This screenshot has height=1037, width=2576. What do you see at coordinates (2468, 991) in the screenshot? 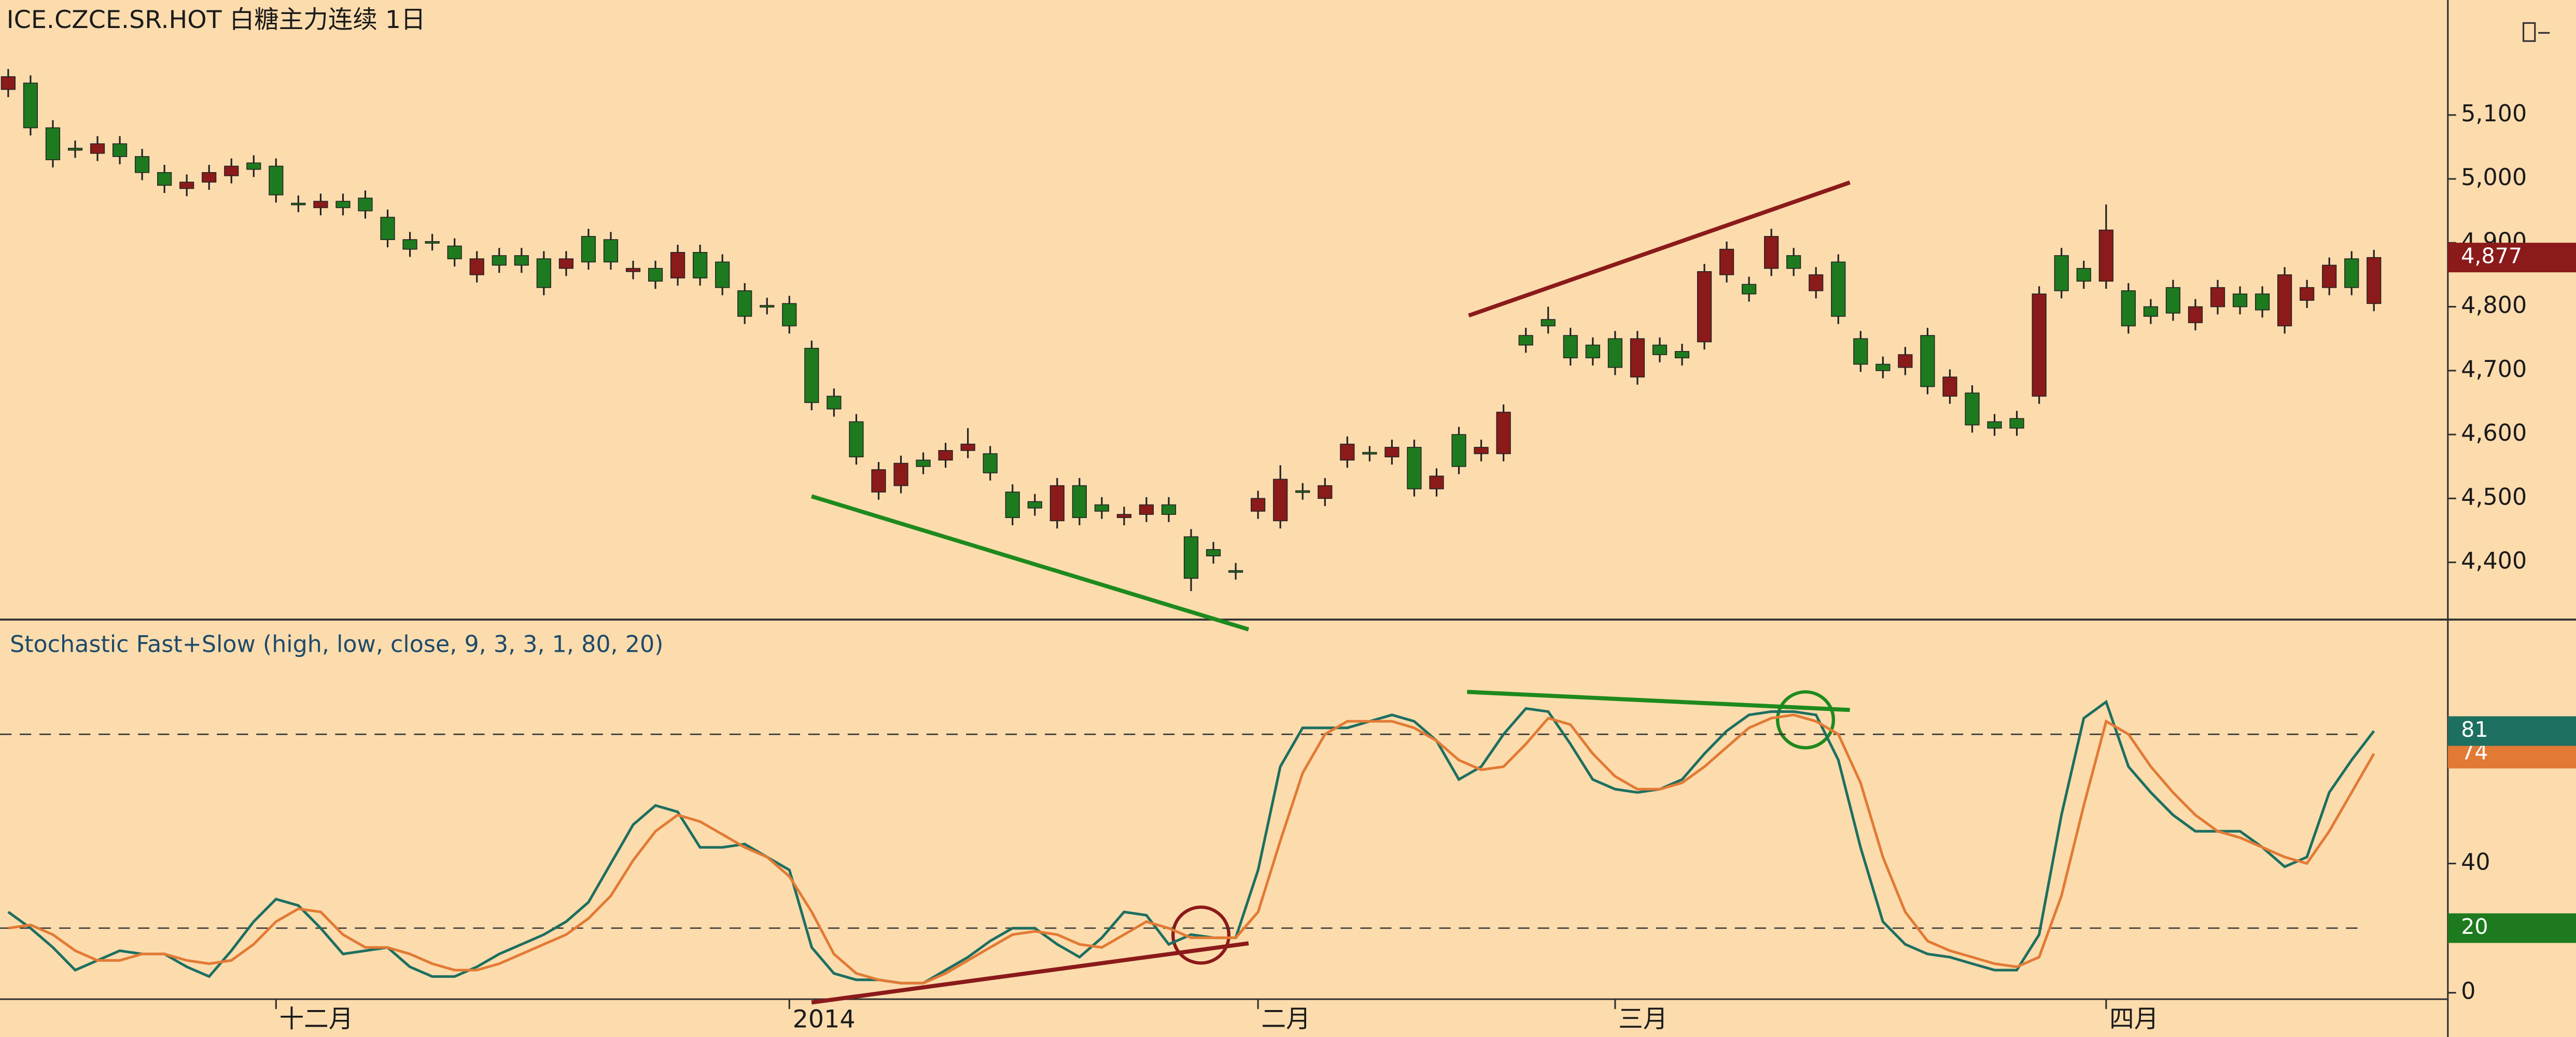
I see `y-tick-label: 0` at bounding box center [2468, 991].